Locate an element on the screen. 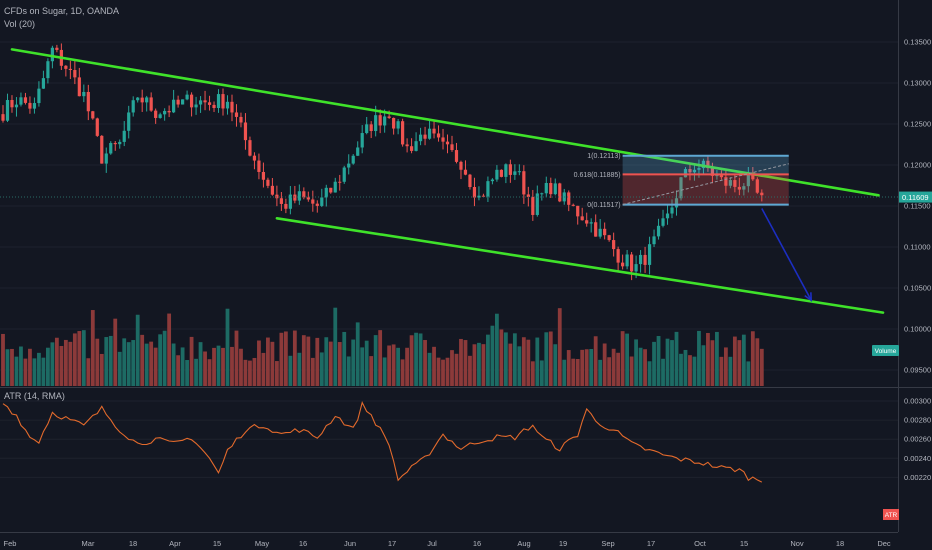 The image size is (932, 550). chart-legend: CFDs on Sugar, 1D, OANDA is located at coordinates (61, 11).